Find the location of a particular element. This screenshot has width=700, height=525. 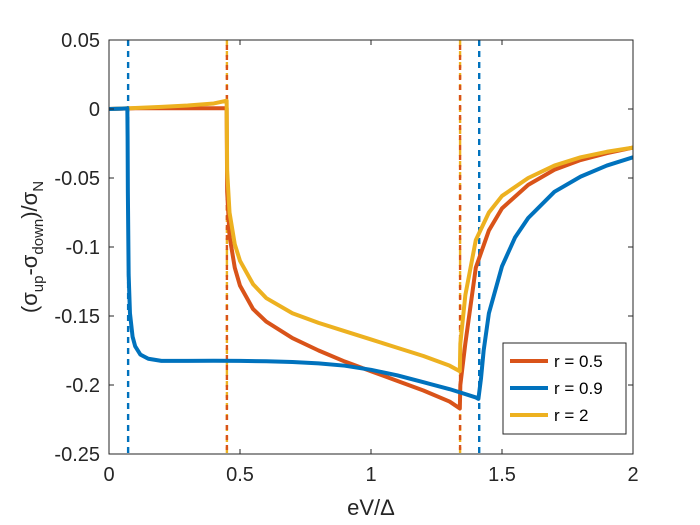

y-tick-label: -0.1 is located at coordinates (83, 248).